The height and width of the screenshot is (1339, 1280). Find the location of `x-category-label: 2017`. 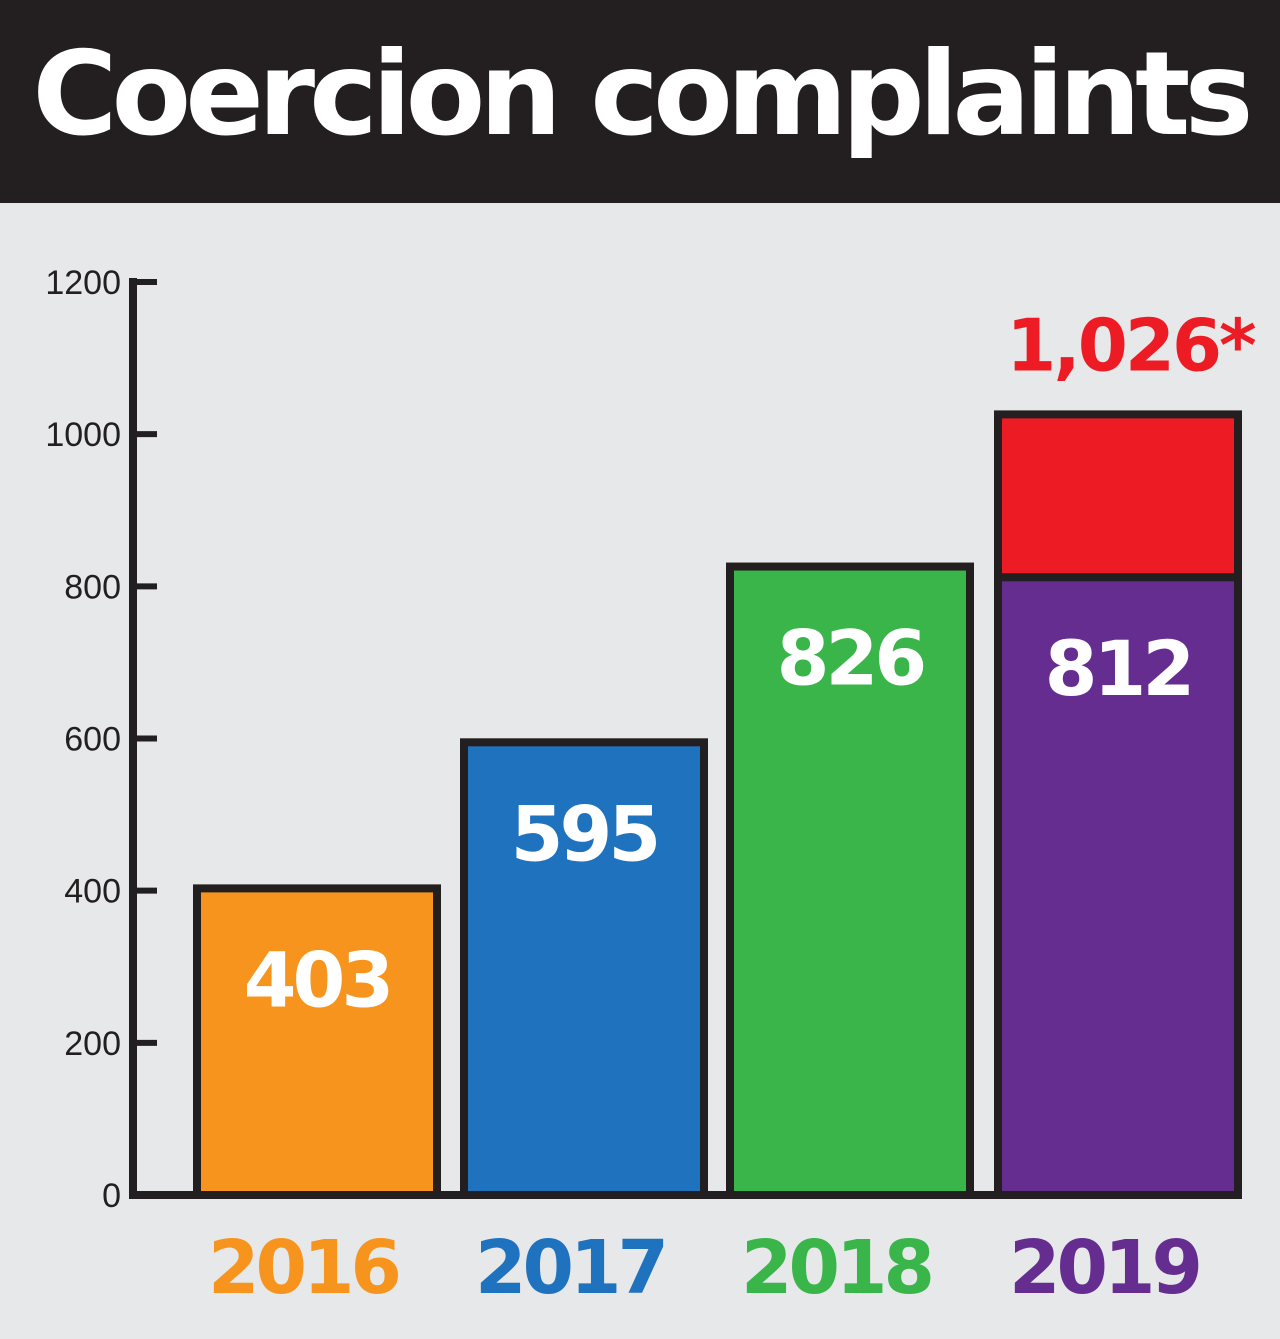

x-category-label: 2017 is located at coordinates (570, 1268).